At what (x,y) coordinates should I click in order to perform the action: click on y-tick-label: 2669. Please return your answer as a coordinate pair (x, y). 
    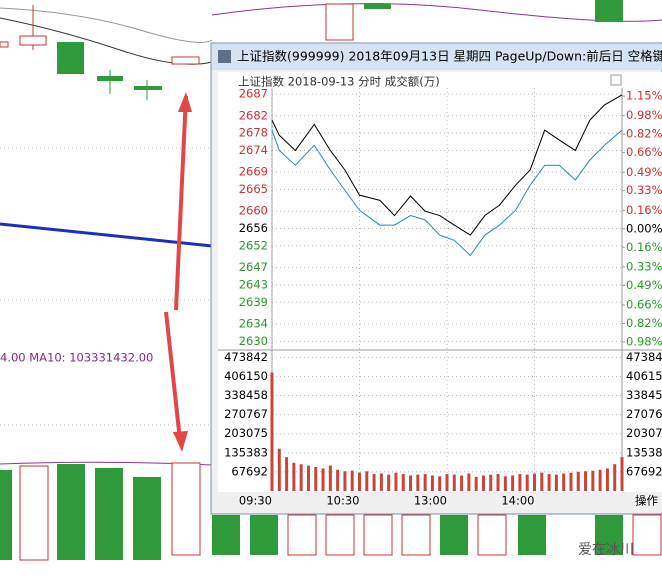
    Looking at the image, I should click on (253, 172).